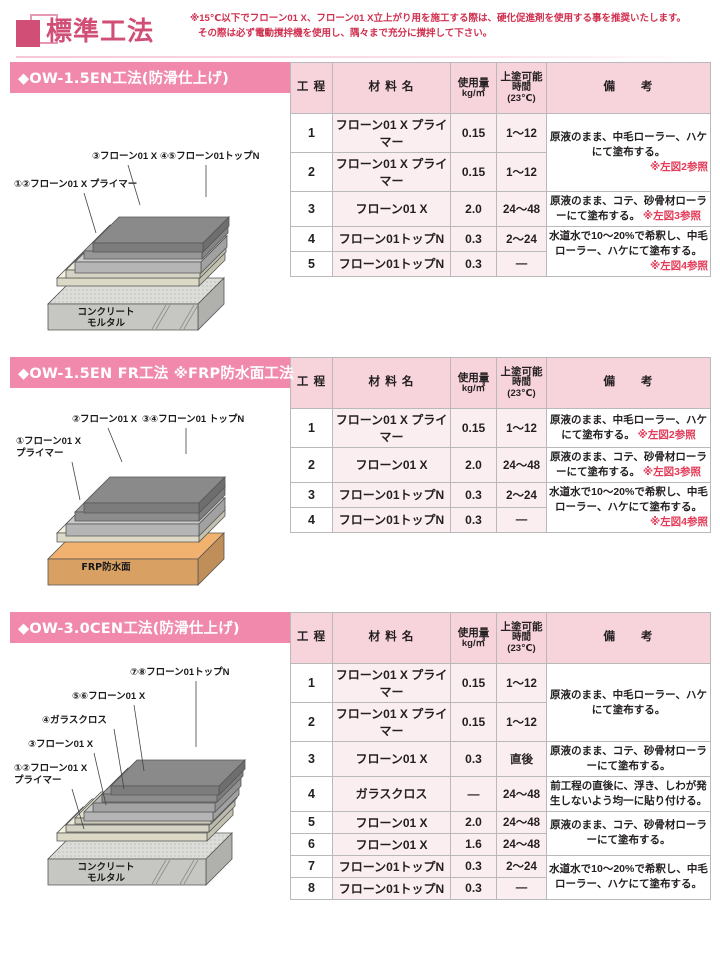 The image size is (720, 961). I want to click on cell-remarks: 原液のまま、中毛ローラー、ハケにて塗布する。, so click(628, 702).